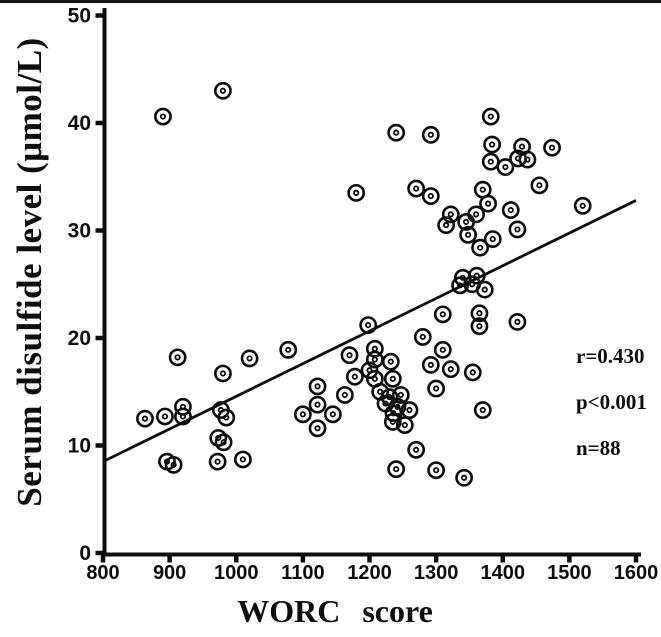 This screenshot has height=637, width=661. I want to click on y-tick-label: 10, so click(79, 446).